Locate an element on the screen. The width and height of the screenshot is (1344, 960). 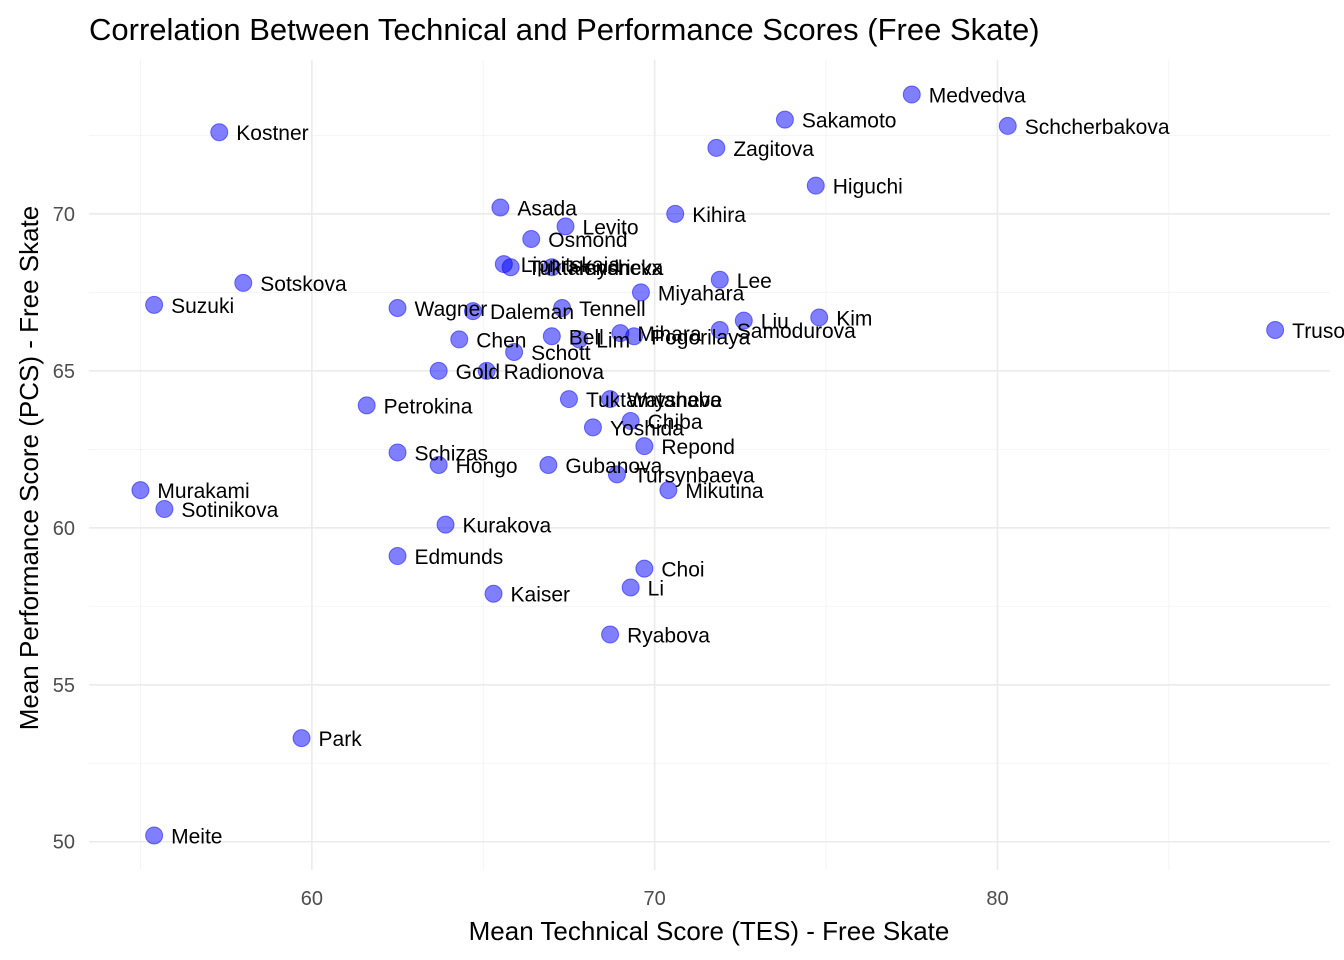
point-label: Suzuki is located at coordinates (202, 306).